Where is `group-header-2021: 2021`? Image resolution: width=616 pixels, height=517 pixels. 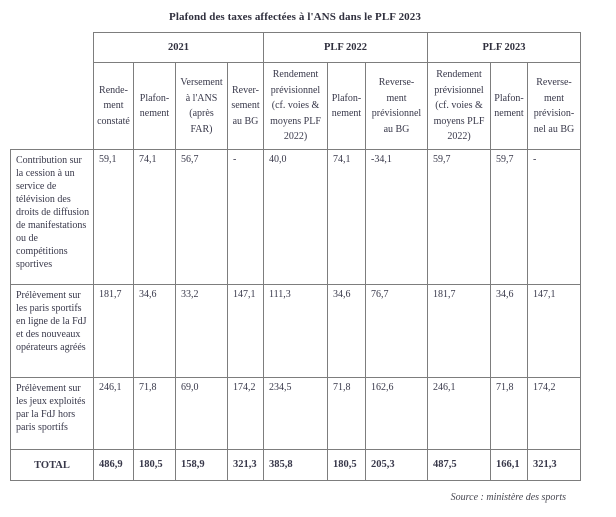
group-header-2021: 2021 is located at coordinates (178, 47).